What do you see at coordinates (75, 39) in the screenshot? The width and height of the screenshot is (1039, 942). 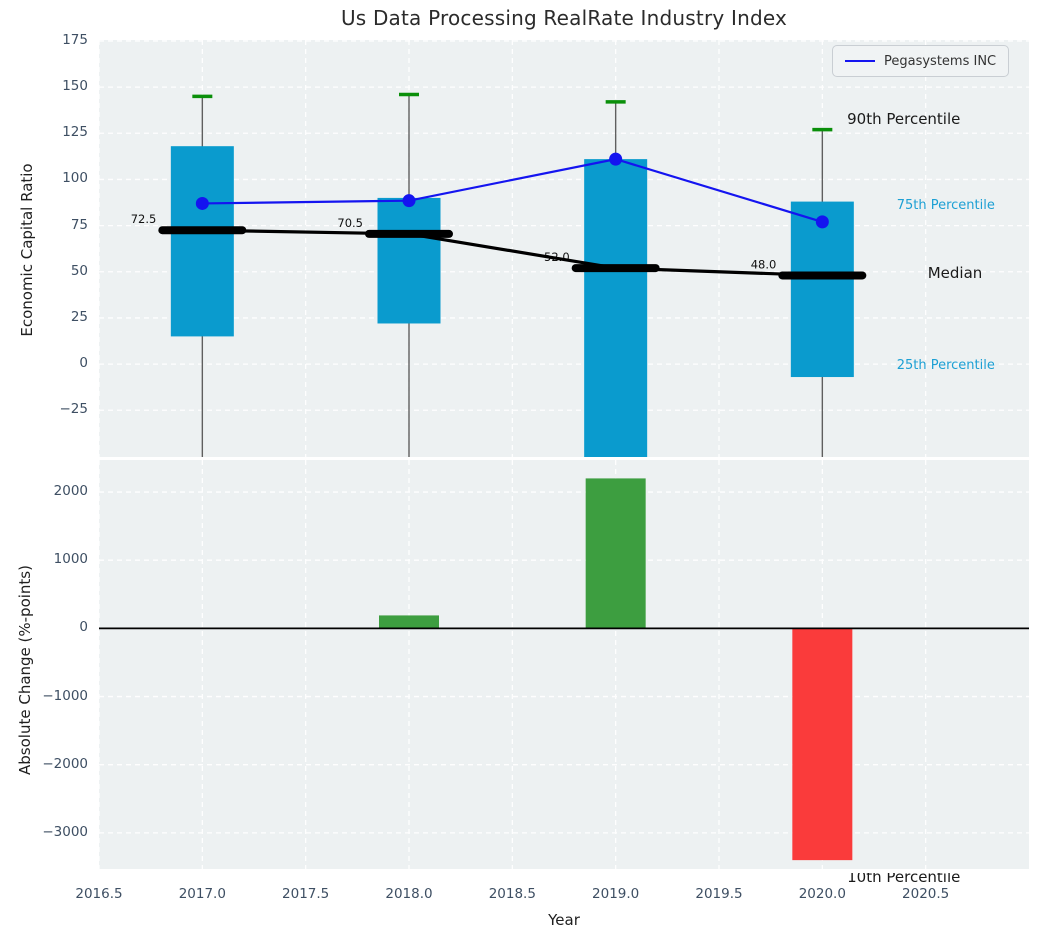 I see `y-tick-label: 175` at bounding box center [75, 39].